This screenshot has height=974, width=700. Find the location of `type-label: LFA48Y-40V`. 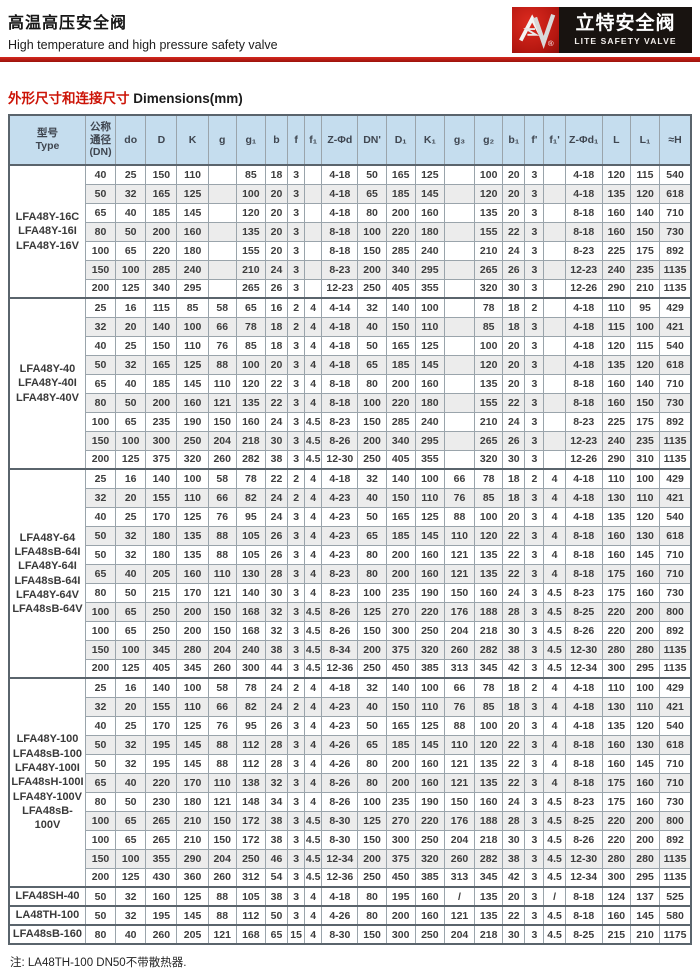

type-label: LFA48Y-40V is located at coordinates (47, 397).